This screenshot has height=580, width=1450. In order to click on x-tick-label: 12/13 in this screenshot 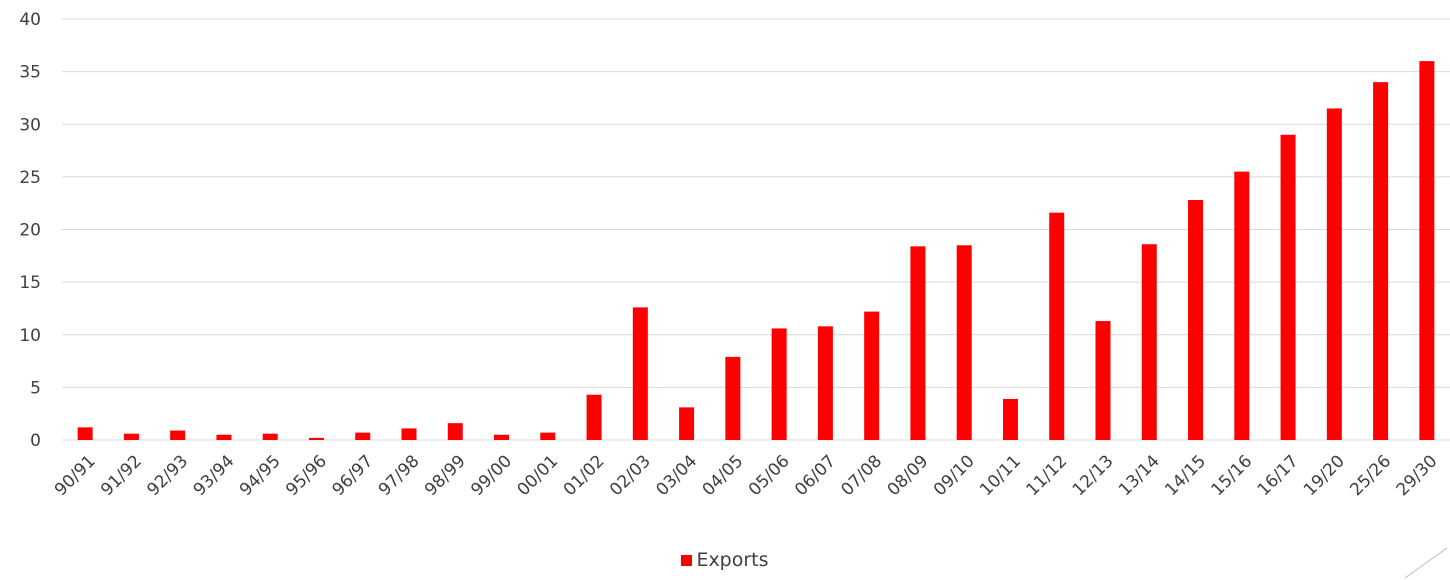, I will do `click(1093, 475)`.